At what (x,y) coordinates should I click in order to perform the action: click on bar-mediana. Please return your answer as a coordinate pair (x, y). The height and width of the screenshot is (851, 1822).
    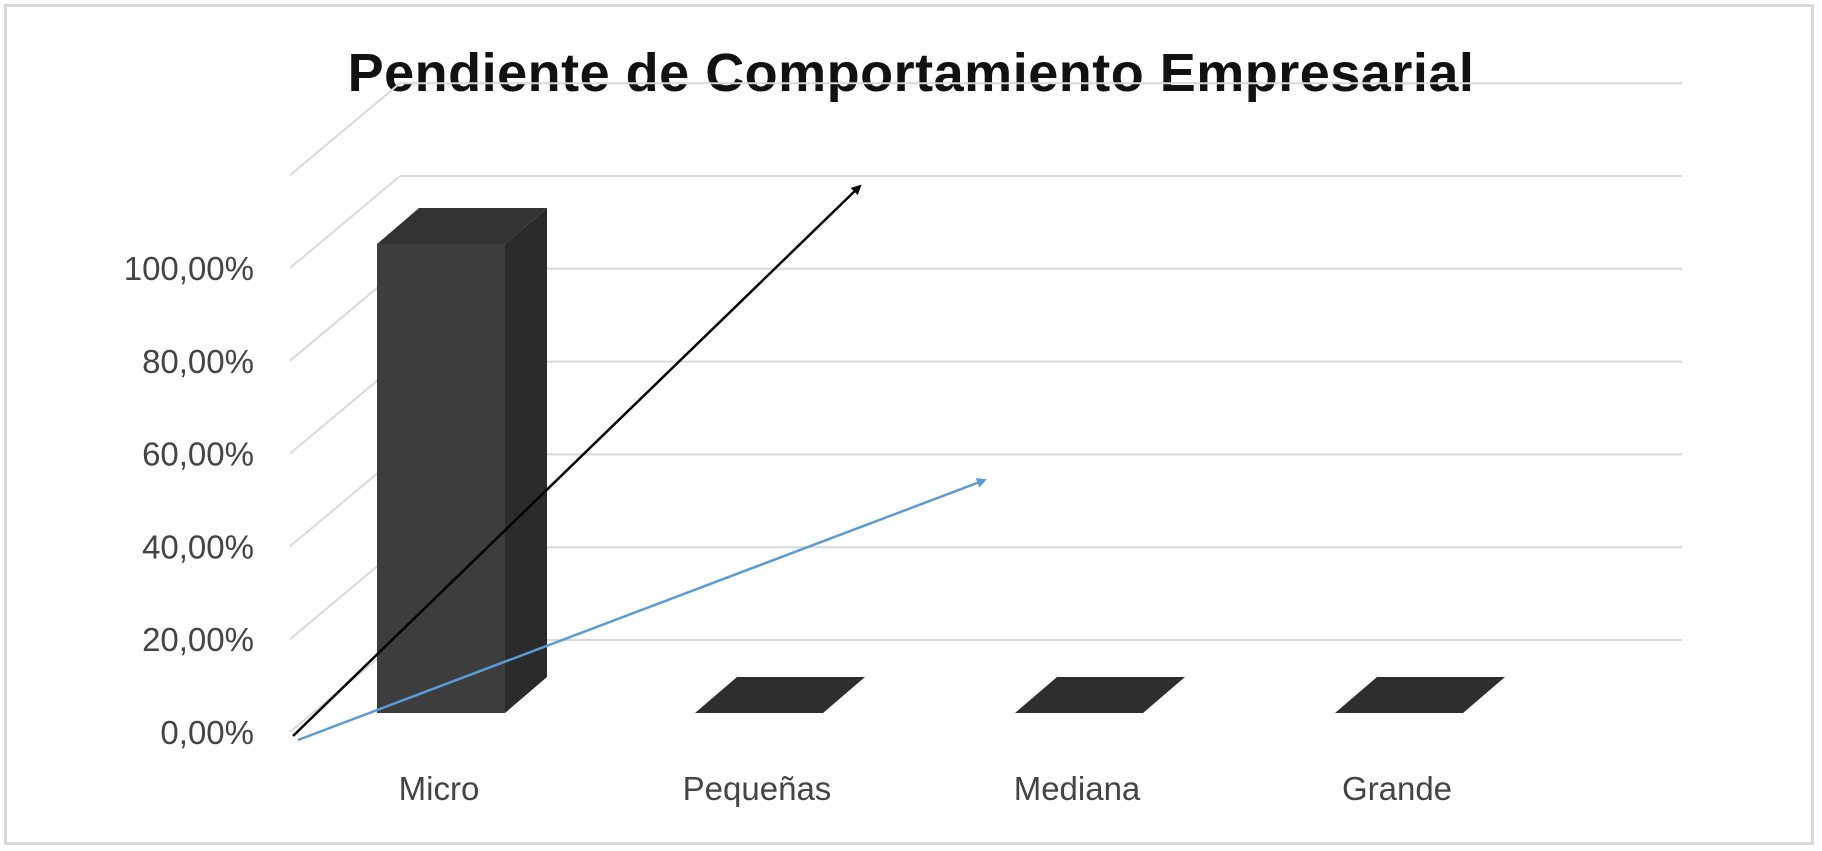
    Looking at the image, I should click on (1100, 695).